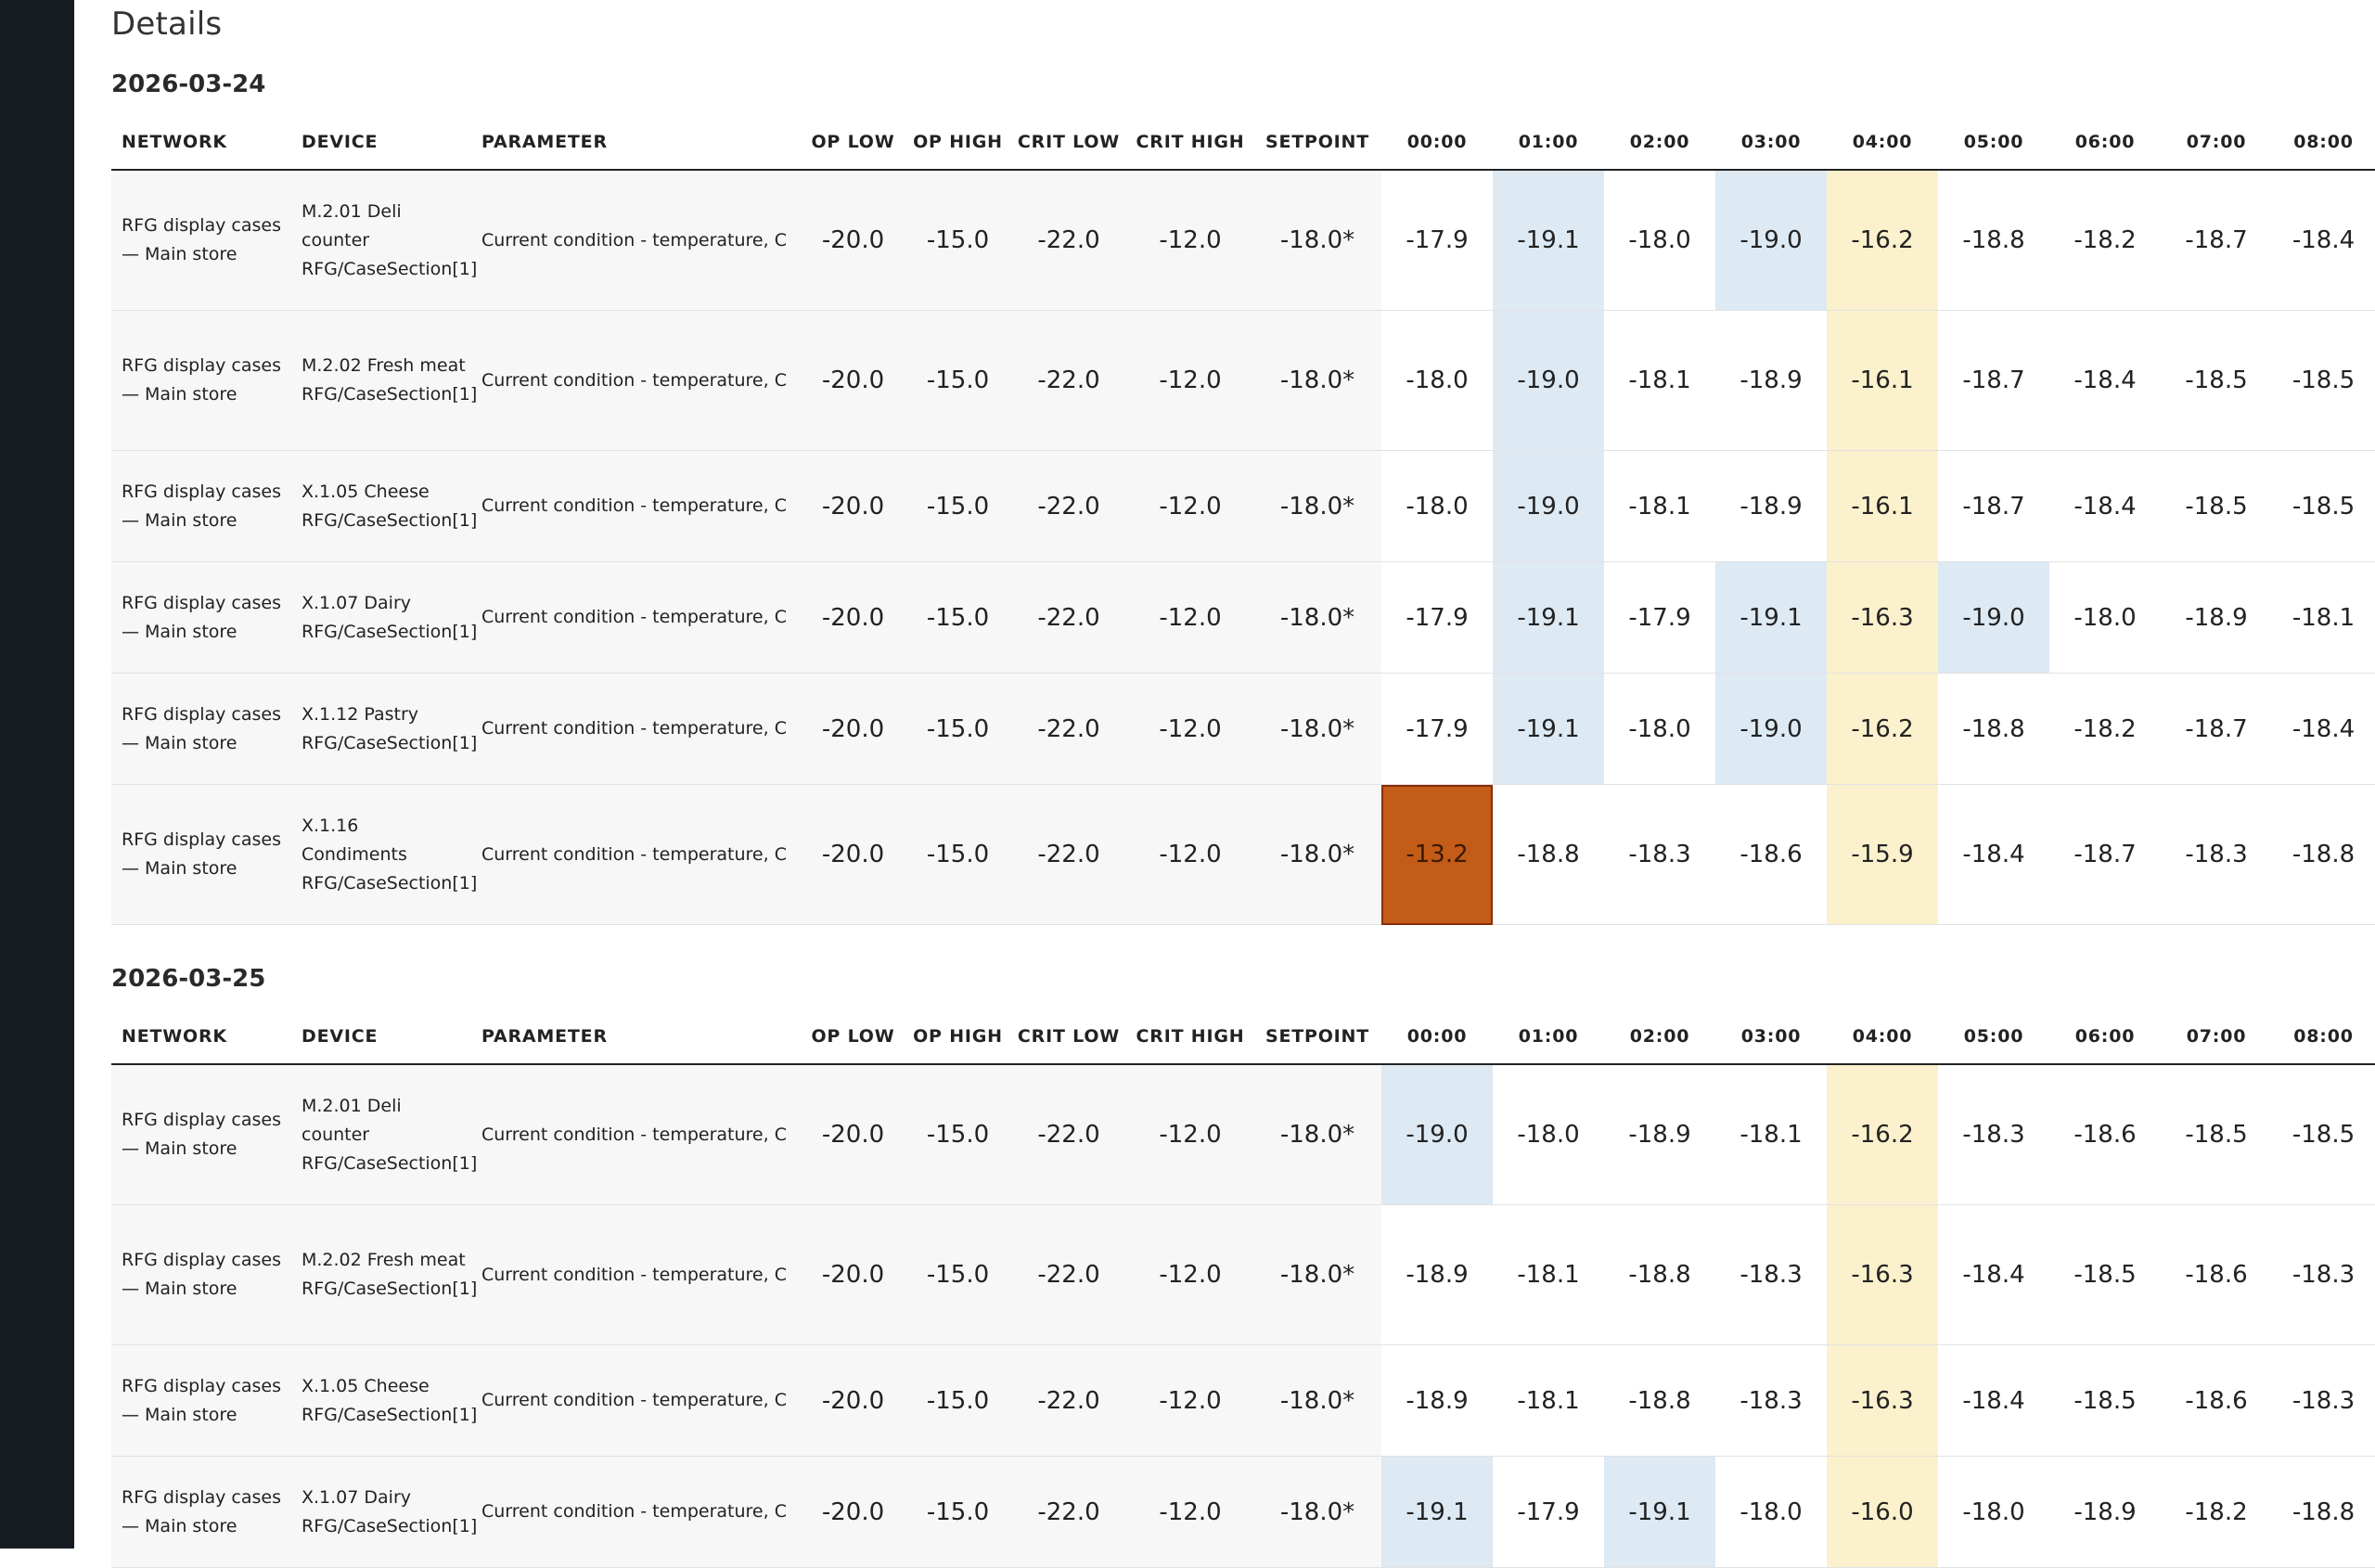 The height and width of the screenshot is (1568, 2375). Describe the element at coordinates (1882, 380) in the screenshot. I see `hour-value-cell: -16.1` at that location.